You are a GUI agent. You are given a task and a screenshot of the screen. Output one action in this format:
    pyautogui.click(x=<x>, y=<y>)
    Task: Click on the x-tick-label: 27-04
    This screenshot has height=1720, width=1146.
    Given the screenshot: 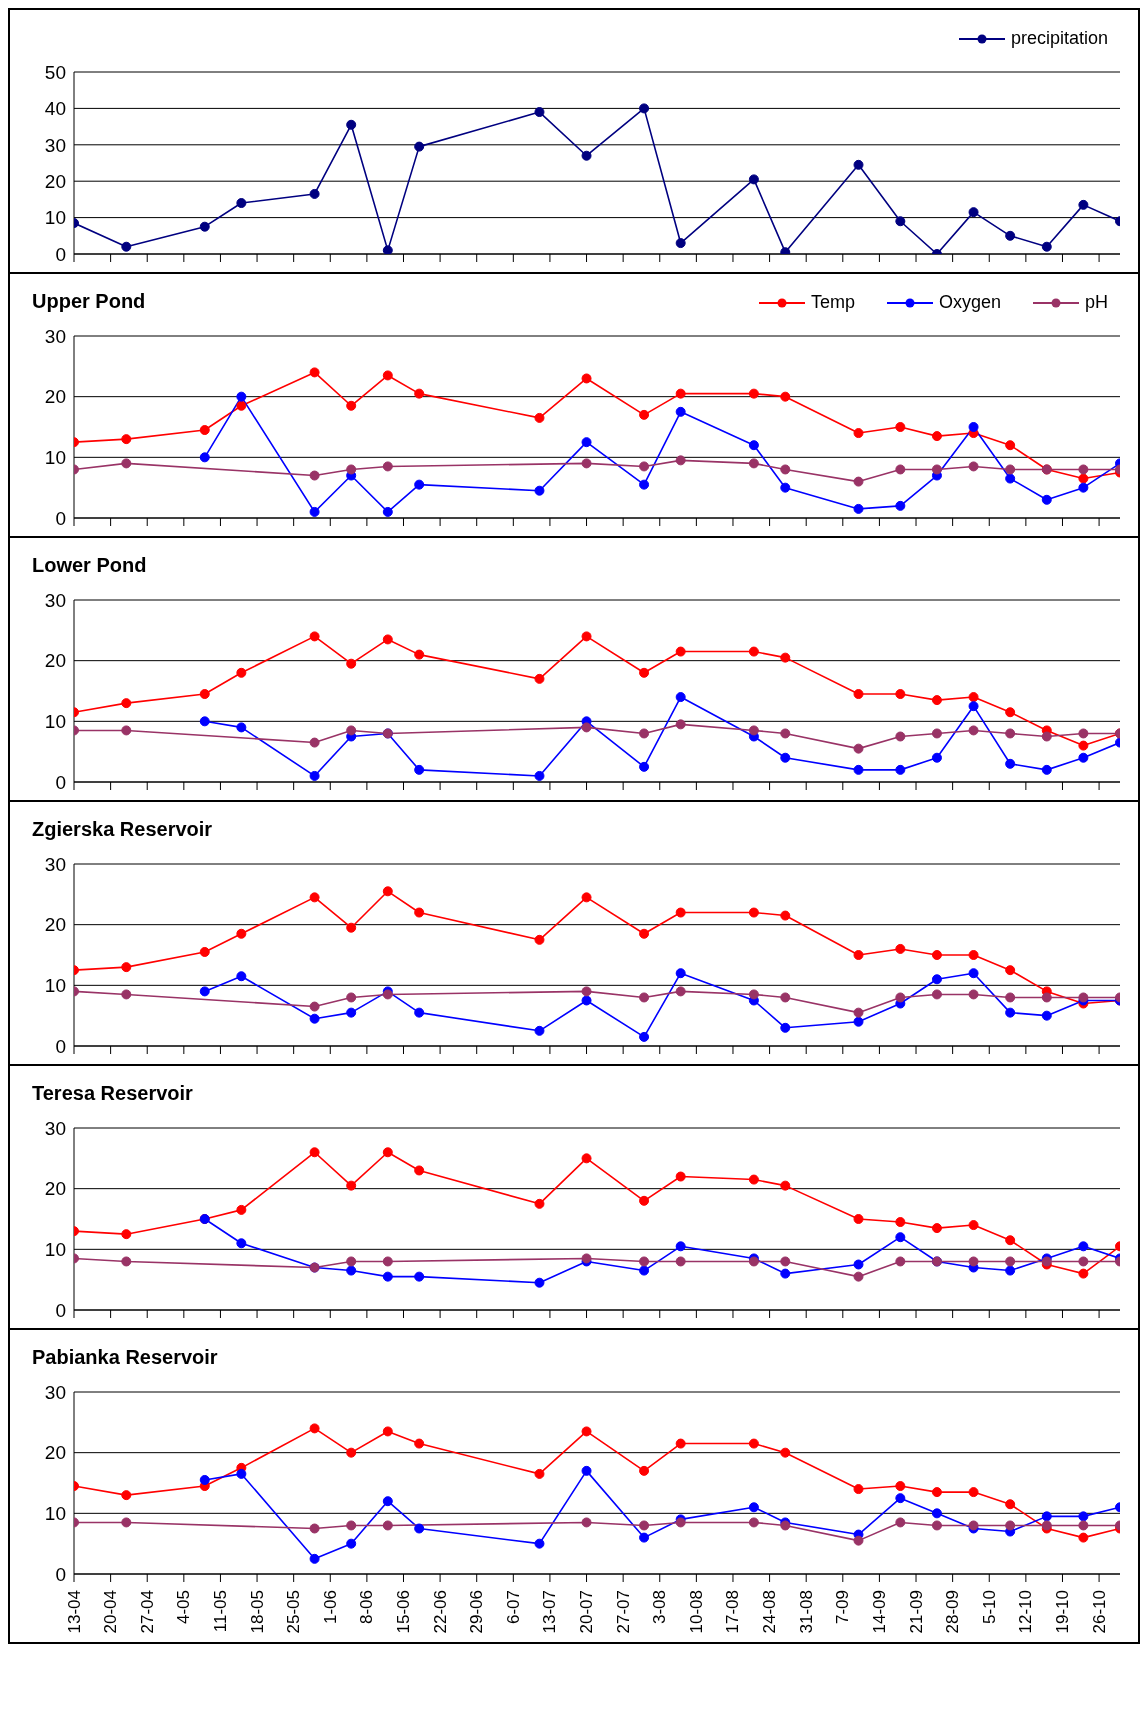 What is the action you would take?
    pyautogui.click(x=147, y=1612)
    